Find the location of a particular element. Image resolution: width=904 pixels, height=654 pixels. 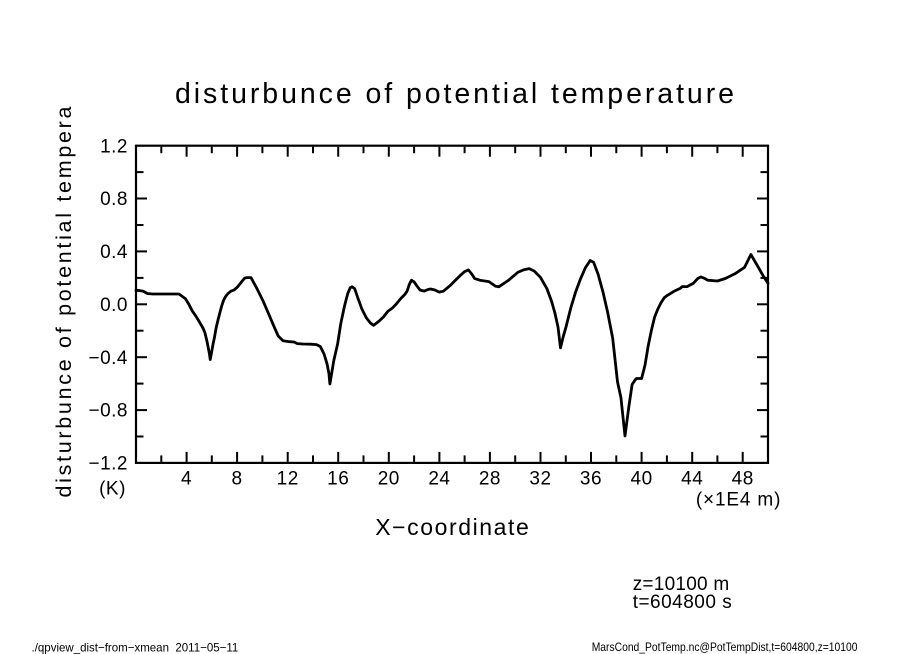

svg-text: 0.0 is located at coordinates (114, 305).